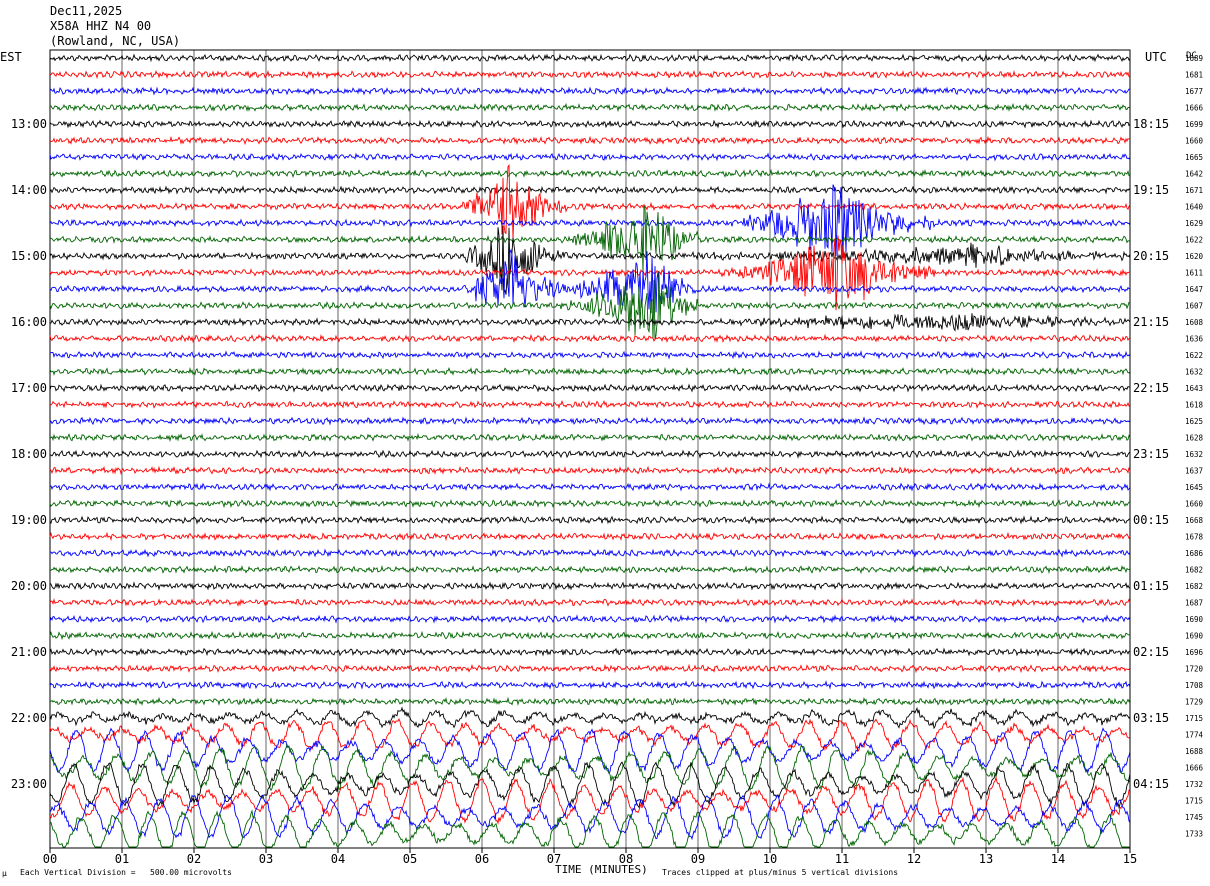 This screenshot has height=886, width=1210. Describe the element at coordinates (1194, 817) in the screenshot. I see `dc-offset-label: 1745` at that location.